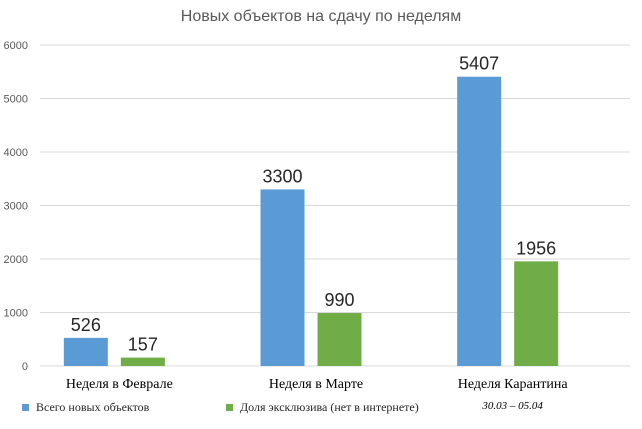  Describe the element at coordinates (16, 153) in the screenshot. I see `y-tick-label: 4000` at that location.